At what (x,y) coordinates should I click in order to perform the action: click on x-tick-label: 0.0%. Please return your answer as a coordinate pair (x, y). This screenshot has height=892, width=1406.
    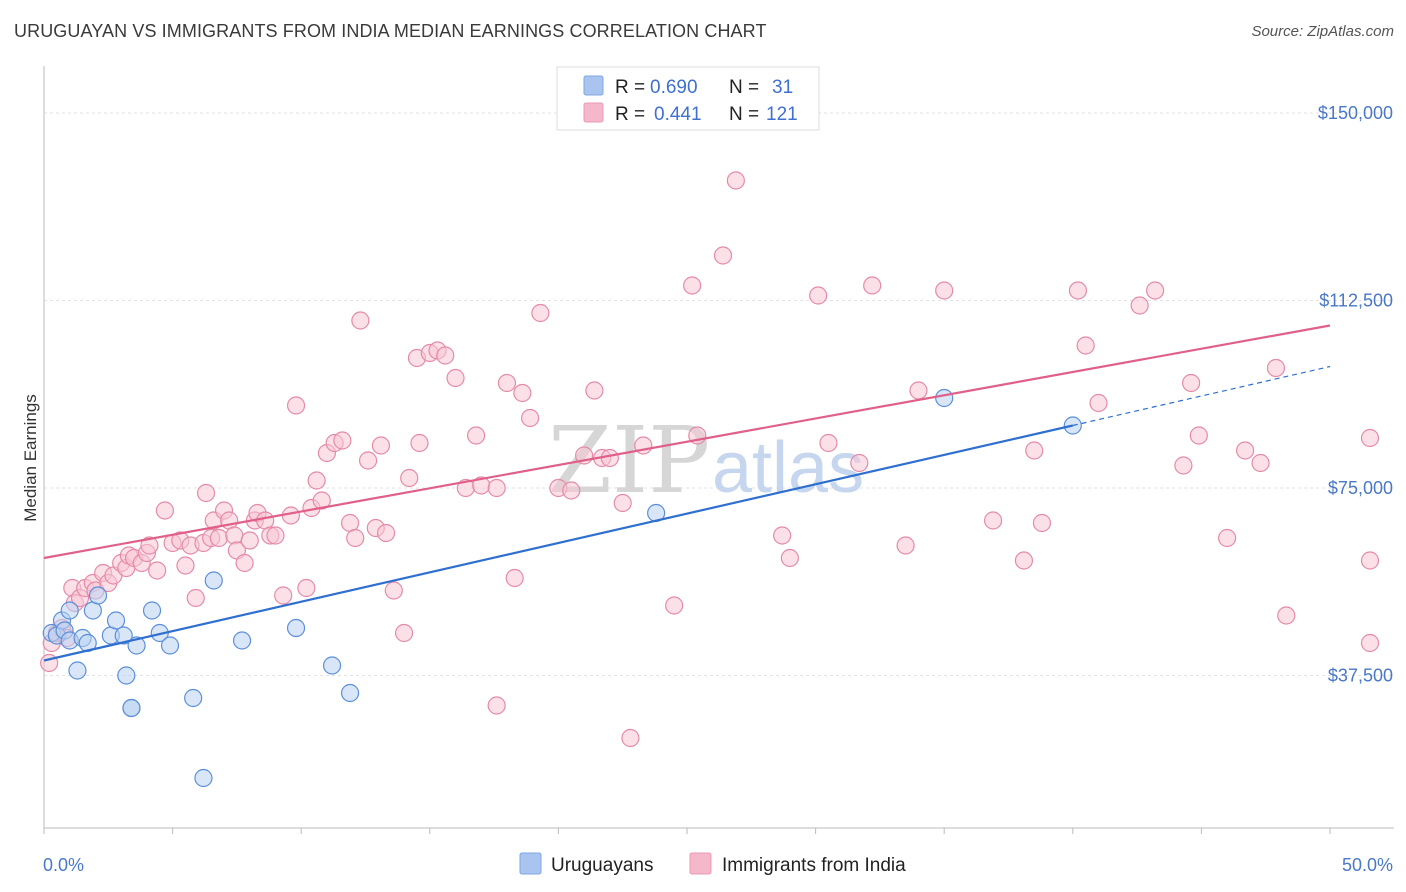
    Looking at the image, I should click on (63, 865).